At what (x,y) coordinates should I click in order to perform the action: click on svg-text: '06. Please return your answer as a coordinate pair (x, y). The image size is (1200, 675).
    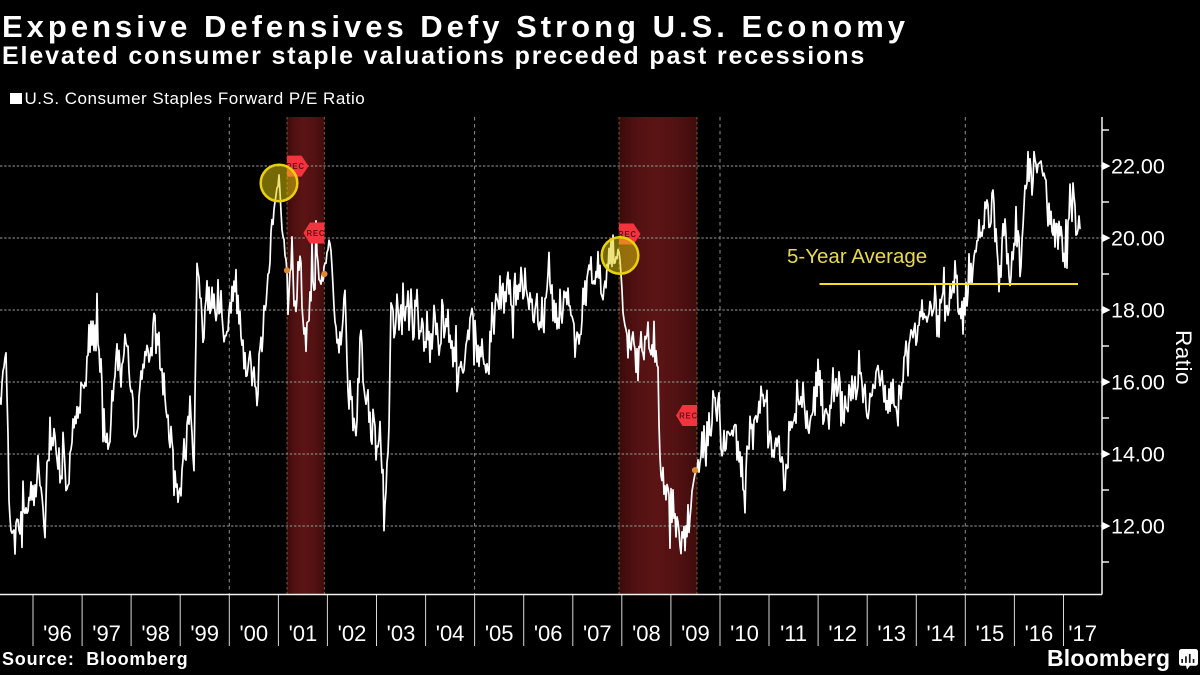
    Looking at the image, I should click on (548, 633).